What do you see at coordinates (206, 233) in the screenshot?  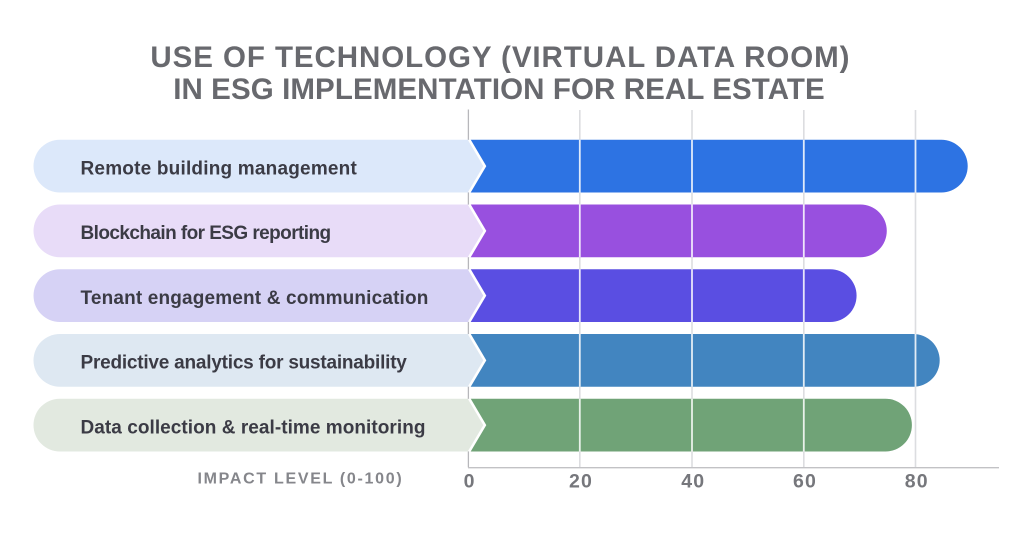 I see `svg-text: Blockchain for ESG reporting` at bounding box center [206, 233].